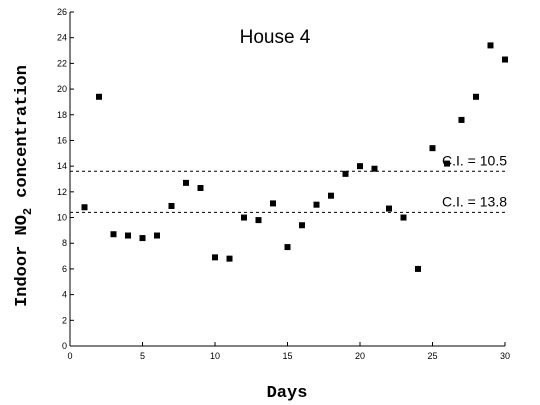 The image size is (540, 405). What do you see at coordinates (64, 295) in the screenshot?
I see `y-tick-label: 4` at bounding box center [64, 295].